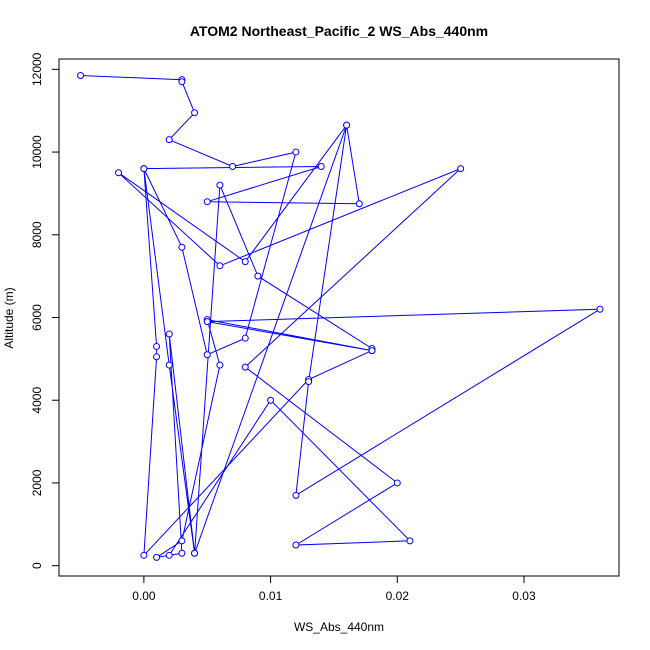 Image resolution: width=650 pixels, height=650 pixels. Describe the element at coordinates (398, 596) in the screenshot. I see `x-tick-label: 0.02` at that location.